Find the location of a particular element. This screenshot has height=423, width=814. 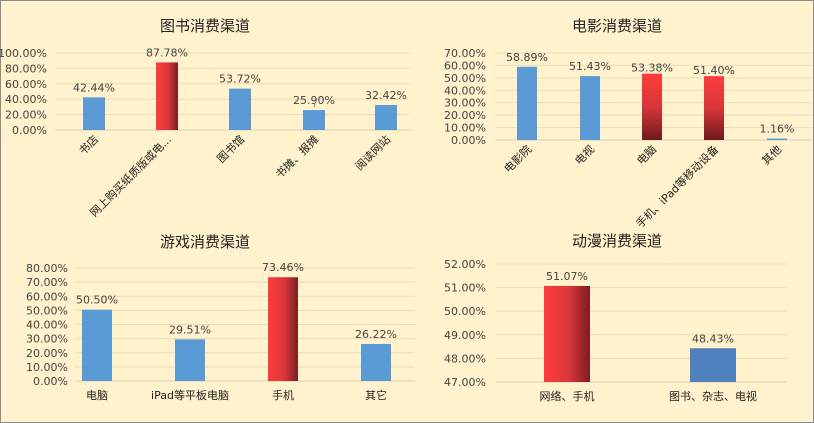

data-label: 25.90% is located at coordinates (314, 100).